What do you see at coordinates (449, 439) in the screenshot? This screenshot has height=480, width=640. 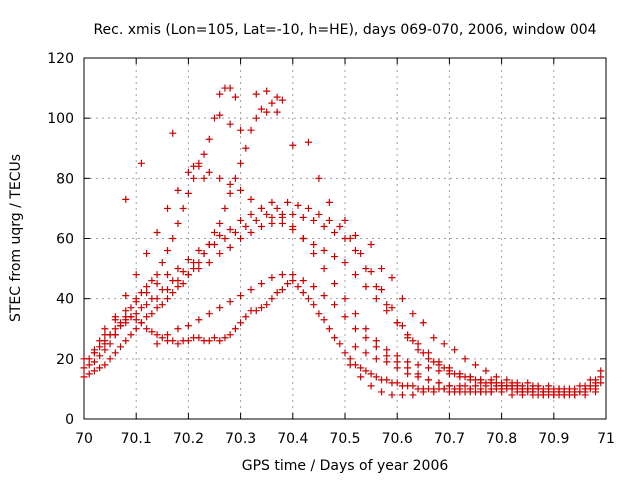 I see `x-tick-label: 70.7` at bounding box center [449, 439].